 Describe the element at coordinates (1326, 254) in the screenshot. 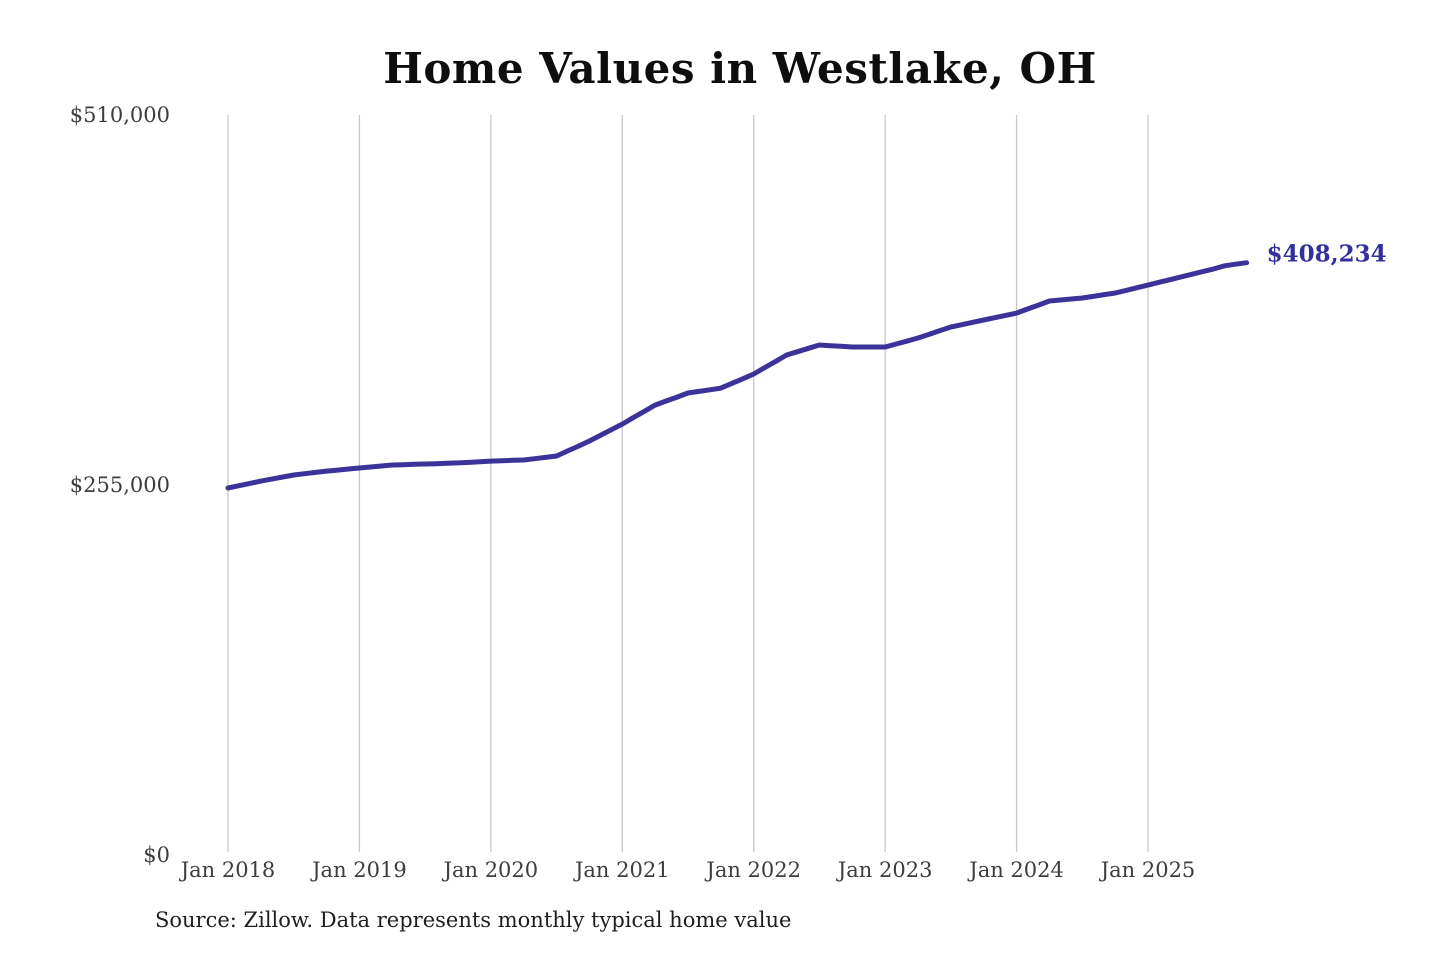

I see `last-value-label: $408,234` at that location.